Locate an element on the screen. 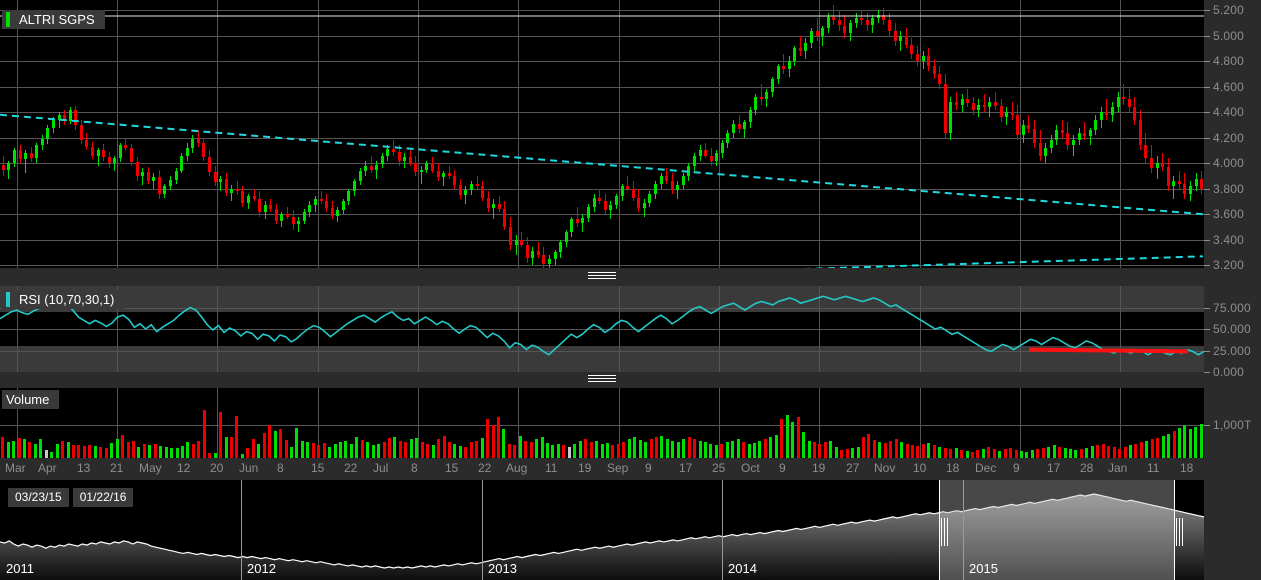  price-rsi-splitter is located at coordinates (602, 277).